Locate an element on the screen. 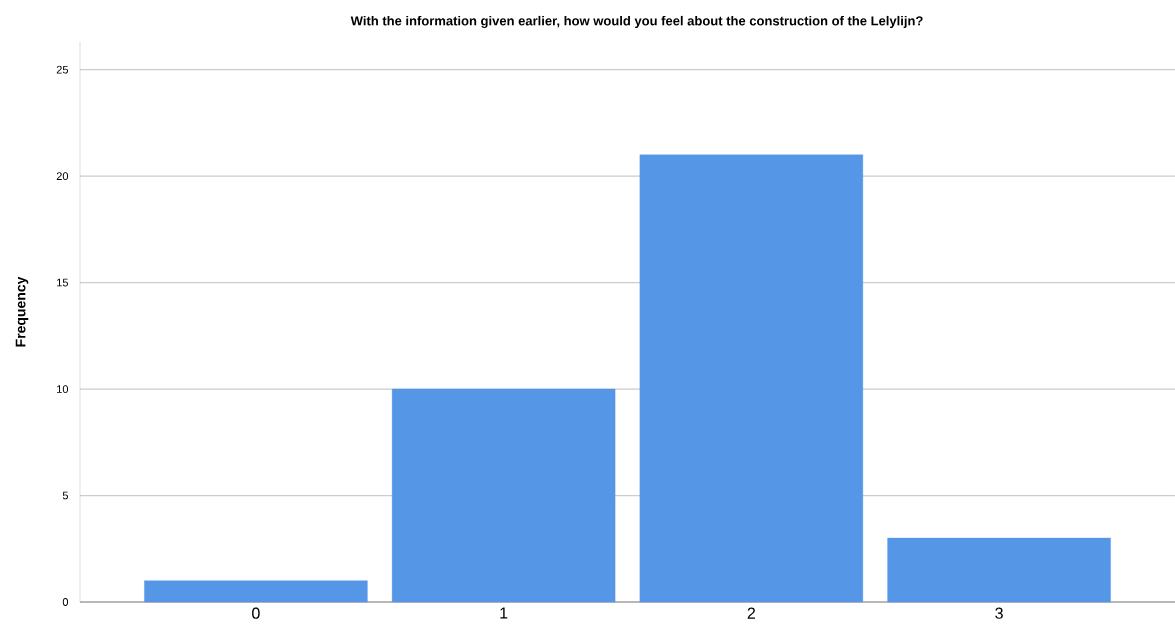 Image resolution: width=1175 pixels, height=634 pixels. x-tick-label: 2 is located at coordinates (751, 613).